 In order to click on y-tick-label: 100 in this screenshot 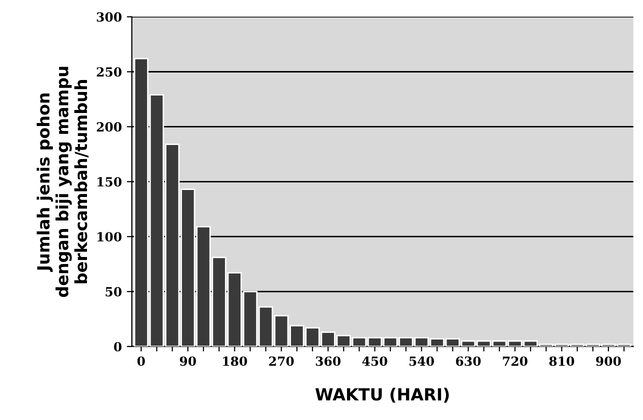, I will do `click(110, 237)`.